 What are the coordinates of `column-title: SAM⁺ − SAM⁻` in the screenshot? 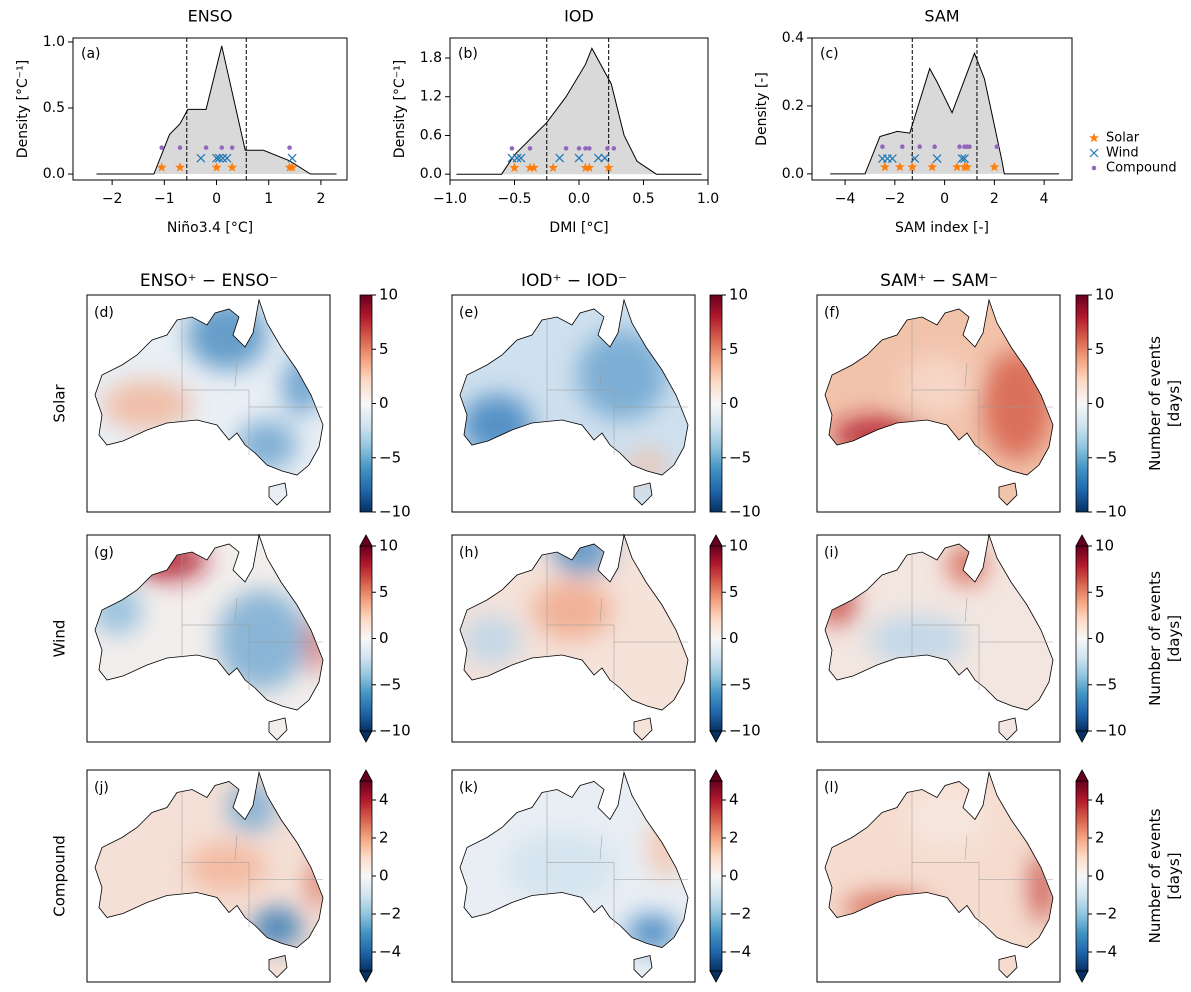 It's located at (939, 281).